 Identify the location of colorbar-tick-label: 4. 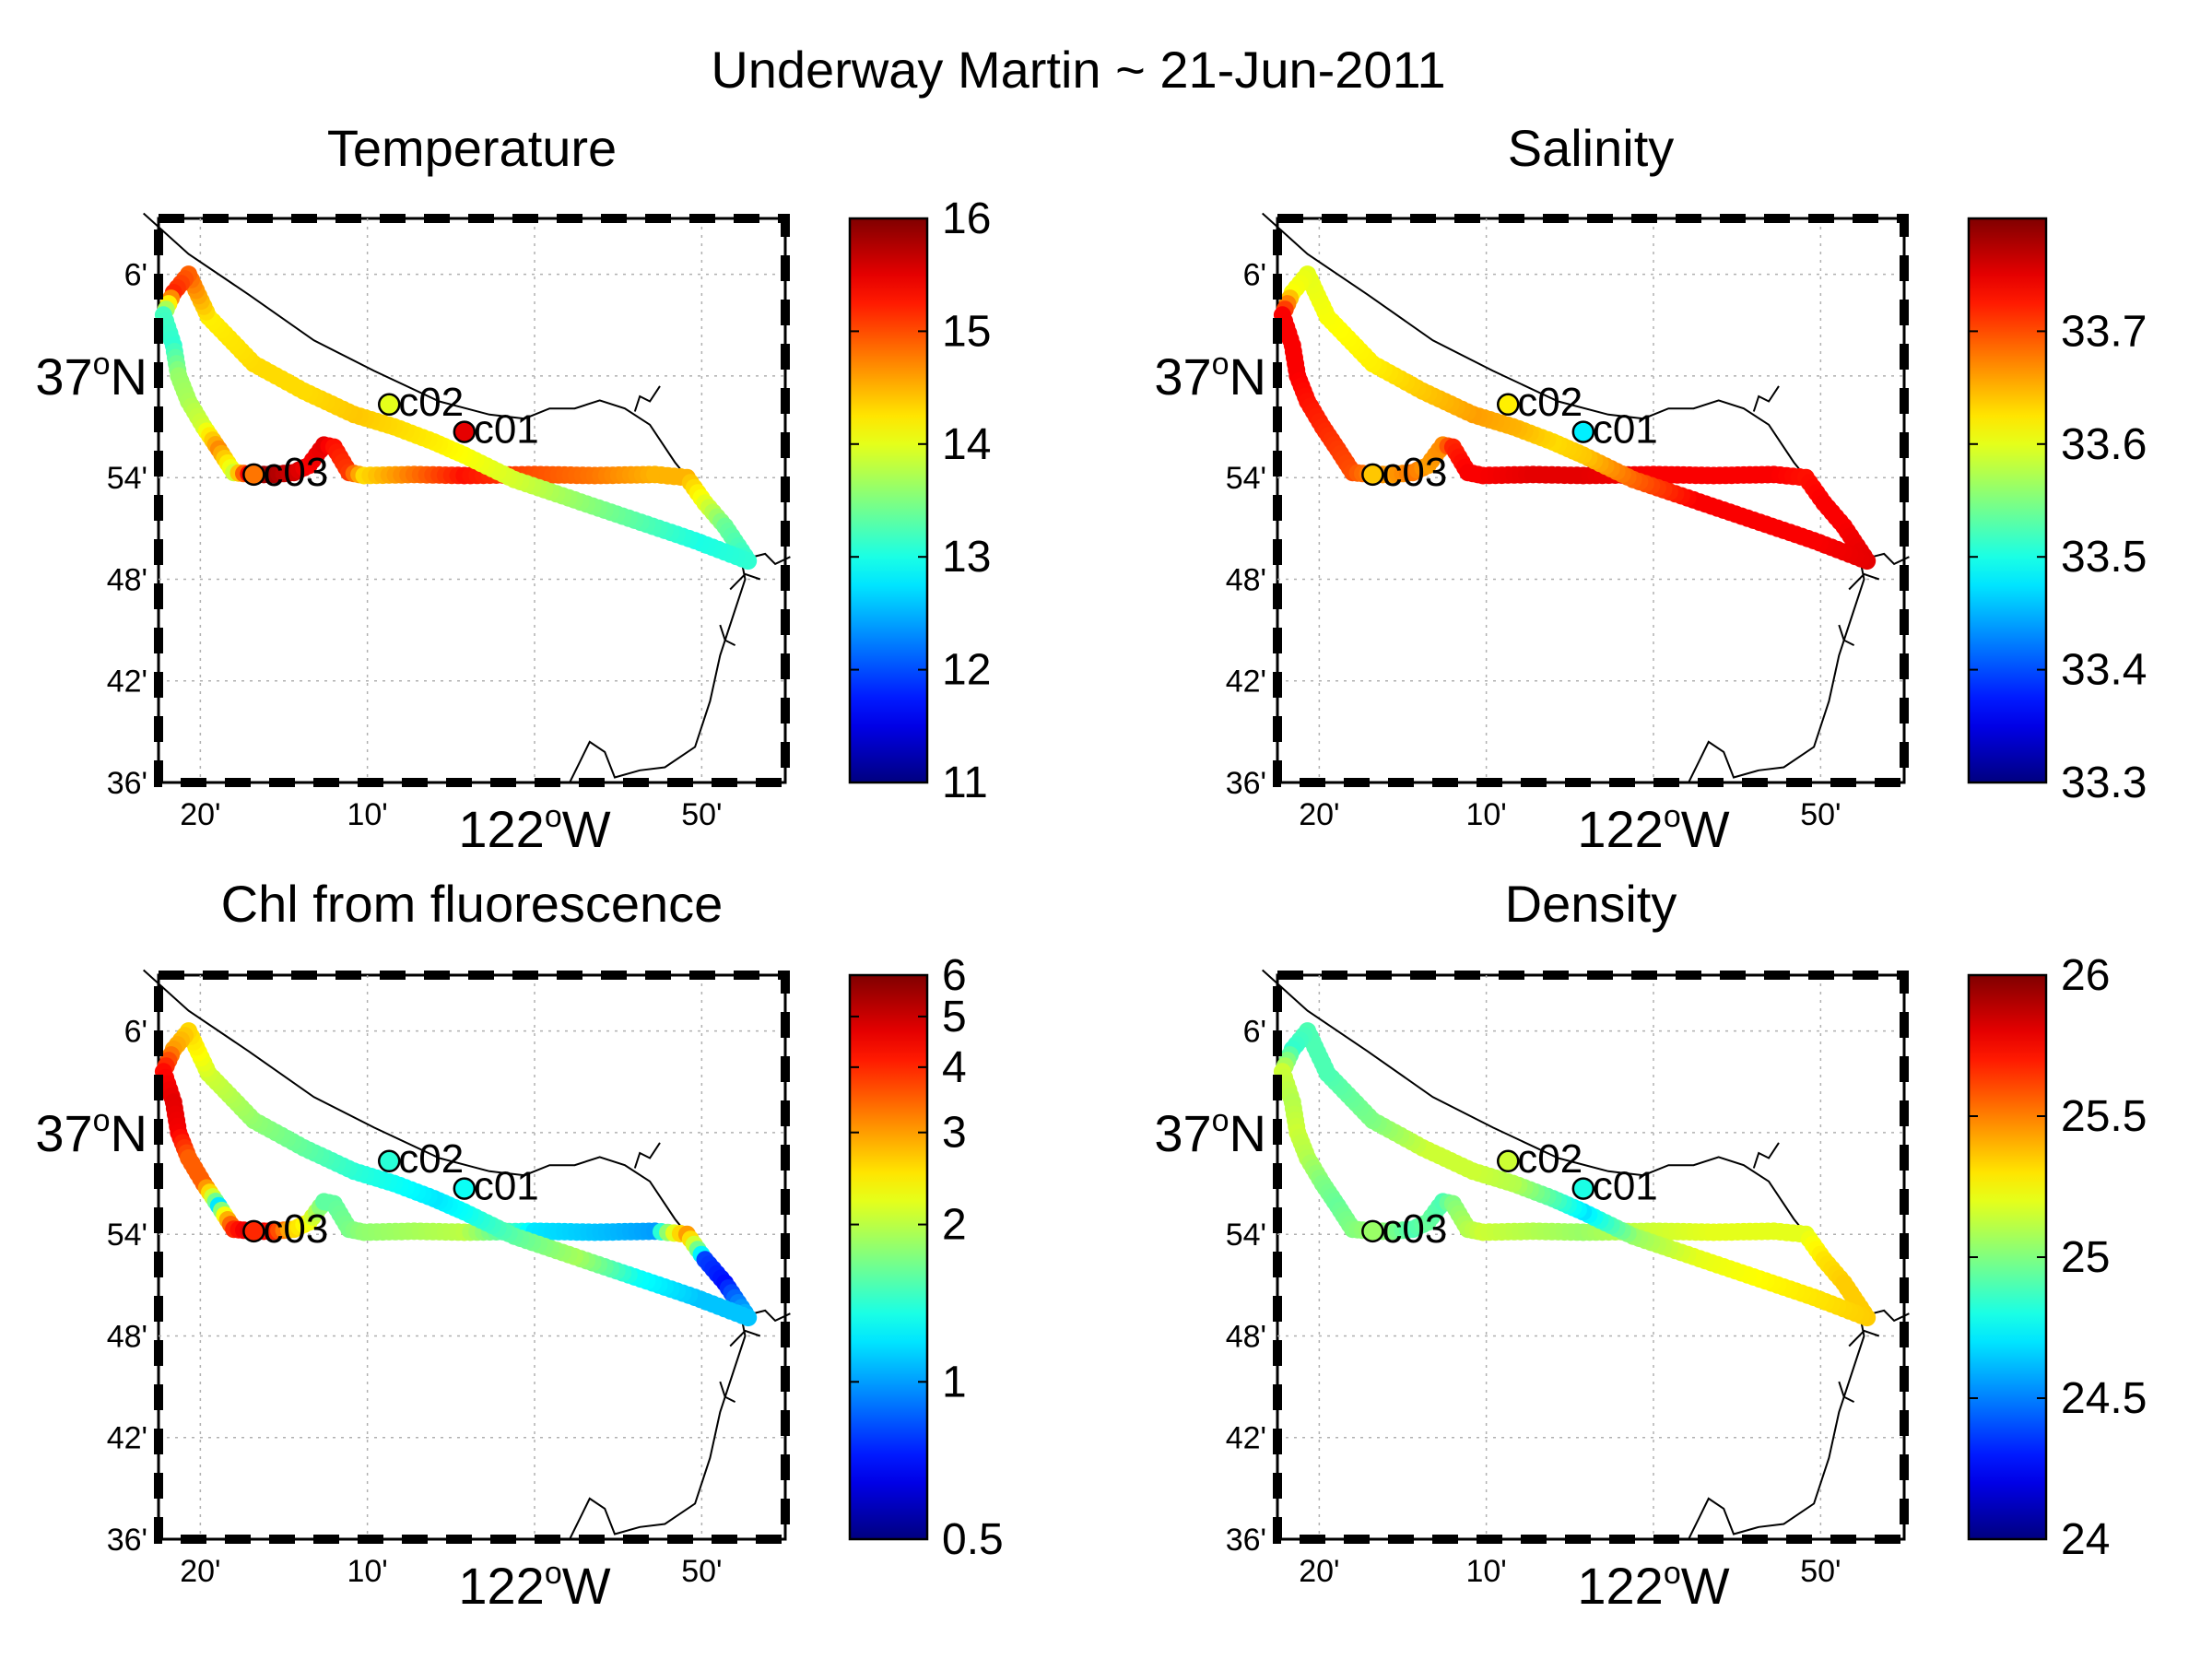
(954, 1067).